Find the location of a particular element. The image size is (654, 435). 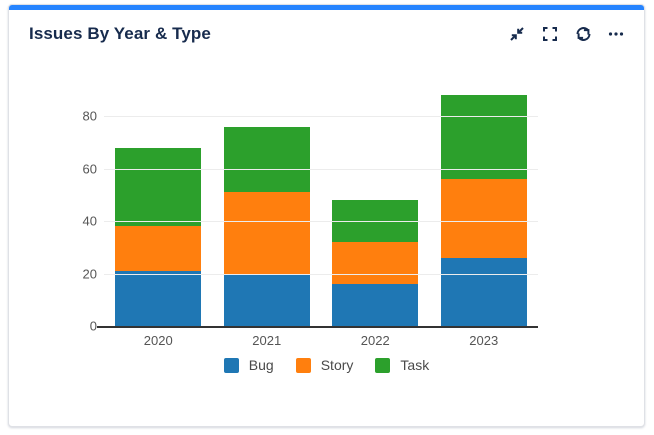

y-tick-label-60: 60 is located at coordinates (89, 169).